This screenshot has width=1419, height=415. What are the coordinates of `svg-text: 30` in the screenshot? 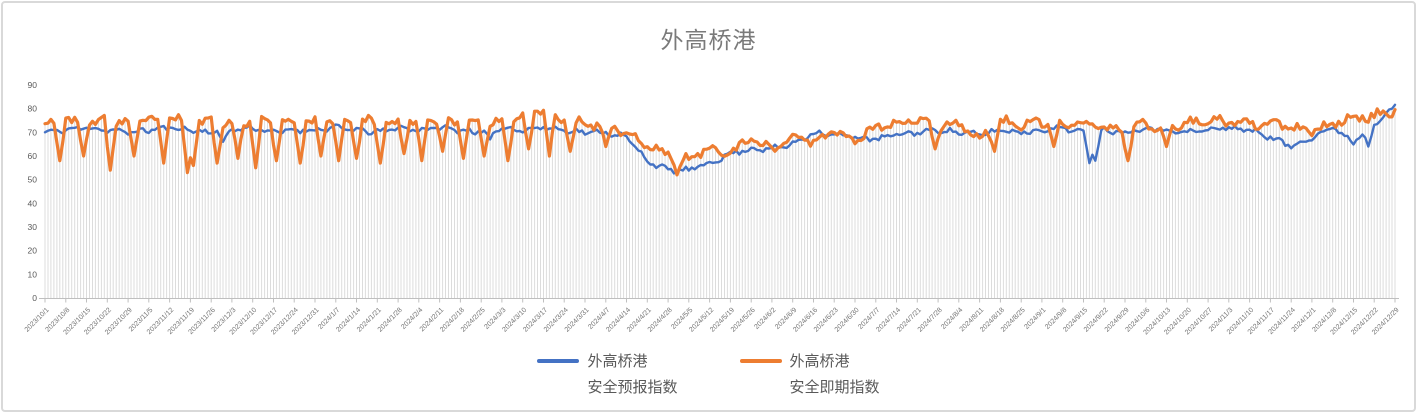 It's located at (33, 227).